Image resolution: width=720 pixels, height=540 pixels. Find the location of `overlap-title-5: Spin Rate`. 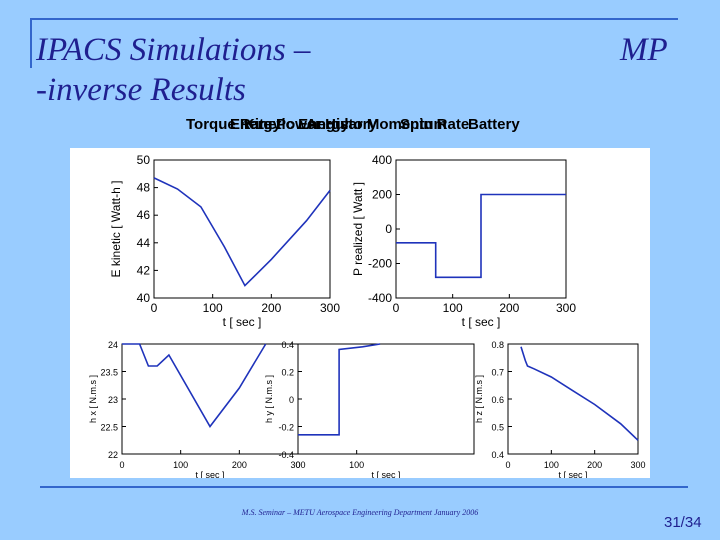

overlap-title-5: Spin Rate is located at coordinates (435, 124).